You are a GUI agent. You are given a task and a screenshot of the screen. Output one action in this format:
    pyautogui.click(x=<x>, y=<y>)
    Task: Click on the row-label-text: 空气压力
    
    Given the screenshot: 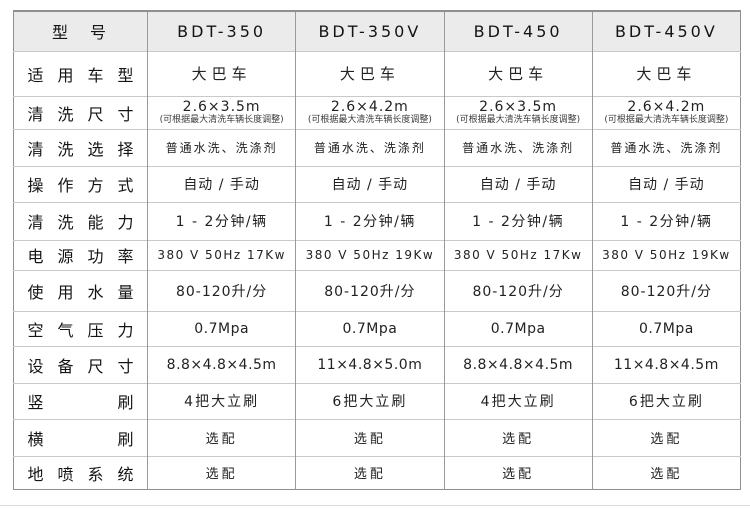 What is the action you would take?
    pyautogui.click(x=80, y=330)
    